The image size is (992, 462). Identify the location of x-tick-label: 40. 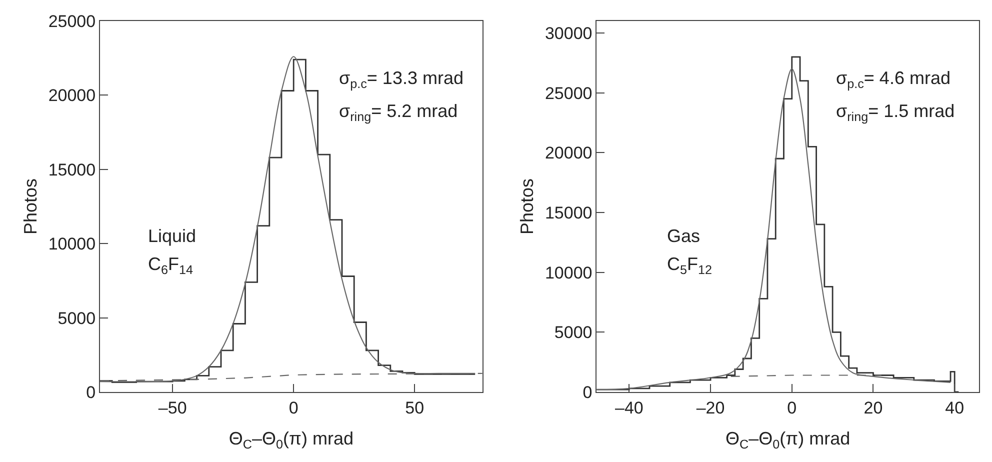
(954, 408).